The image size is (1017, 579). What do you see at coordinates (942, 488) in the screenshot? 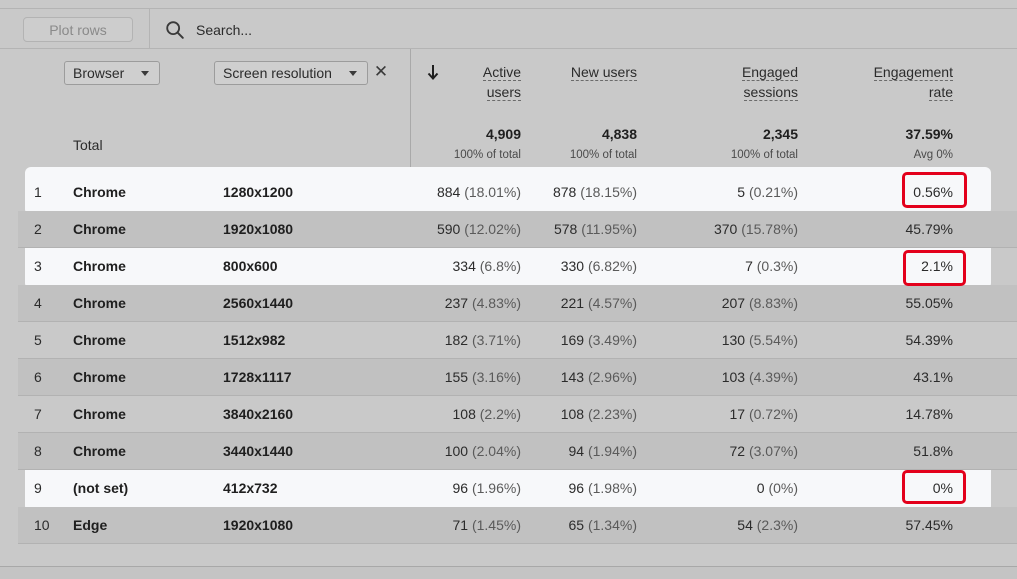
I see `engagement-rate-cell: 0%` at bounding box center [942, 488].